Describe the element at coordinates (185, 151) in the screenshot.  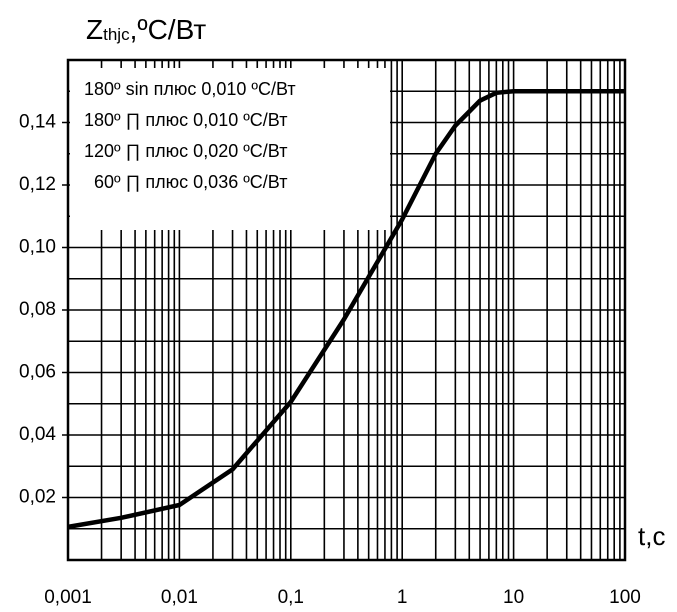
I see `legend-text: 120º ∏ плюс 0,020 ºC/Вт` at that location.